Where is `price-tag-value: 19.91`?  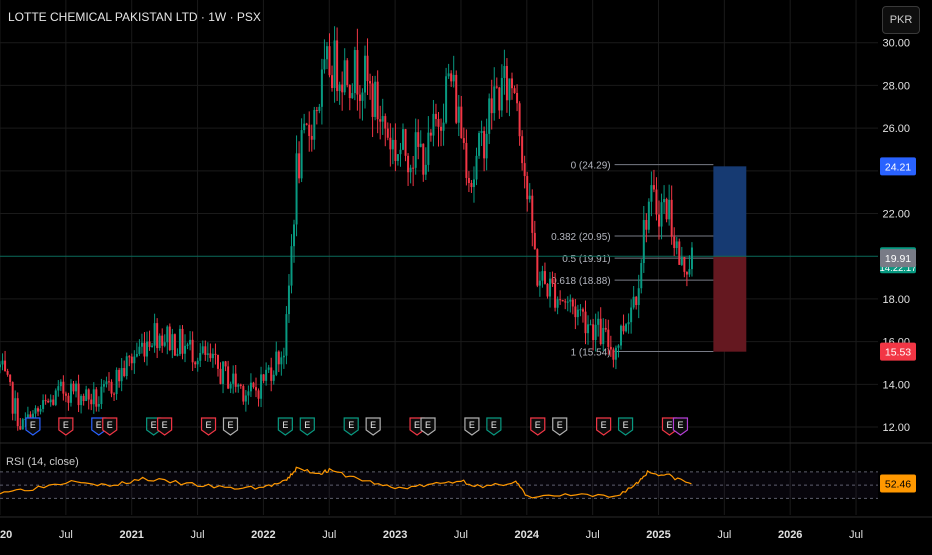 price-tag-value: 19.91 is located at coordinates (898, 259).